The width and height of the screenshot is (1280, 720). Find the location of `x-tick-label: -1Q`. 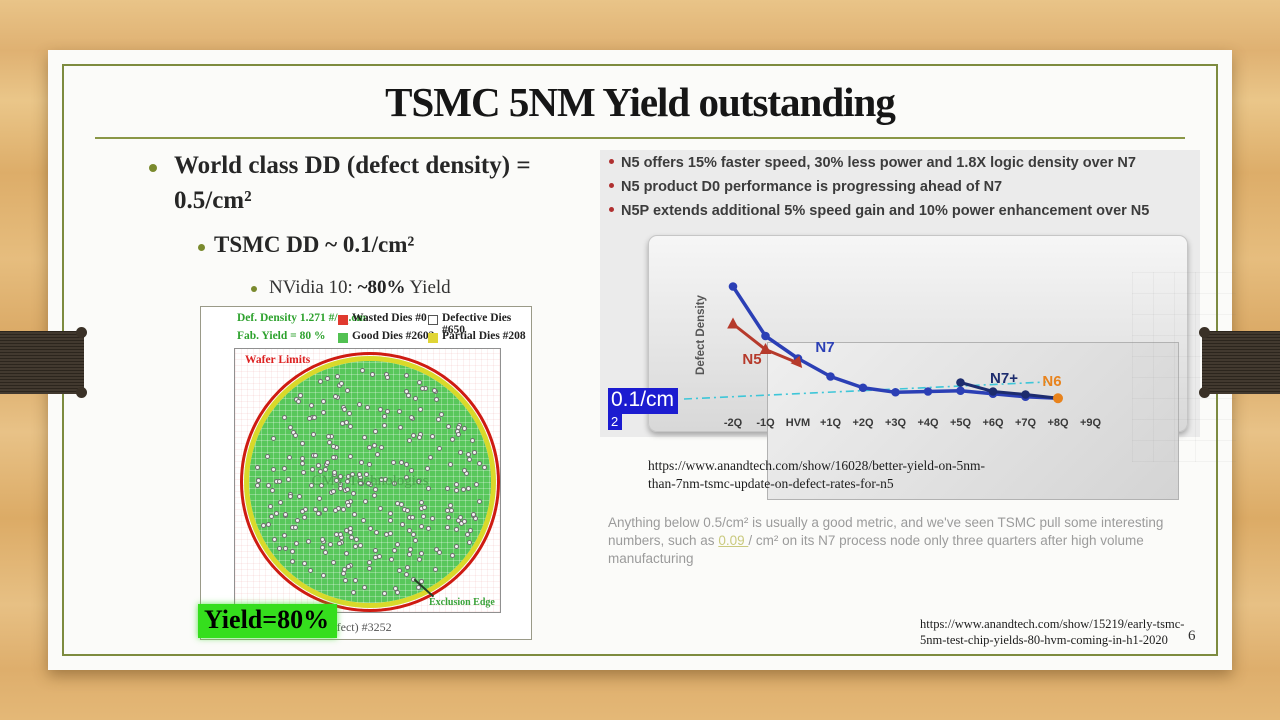

x-tick-label: -1Q is located at coordinates (765, 423).